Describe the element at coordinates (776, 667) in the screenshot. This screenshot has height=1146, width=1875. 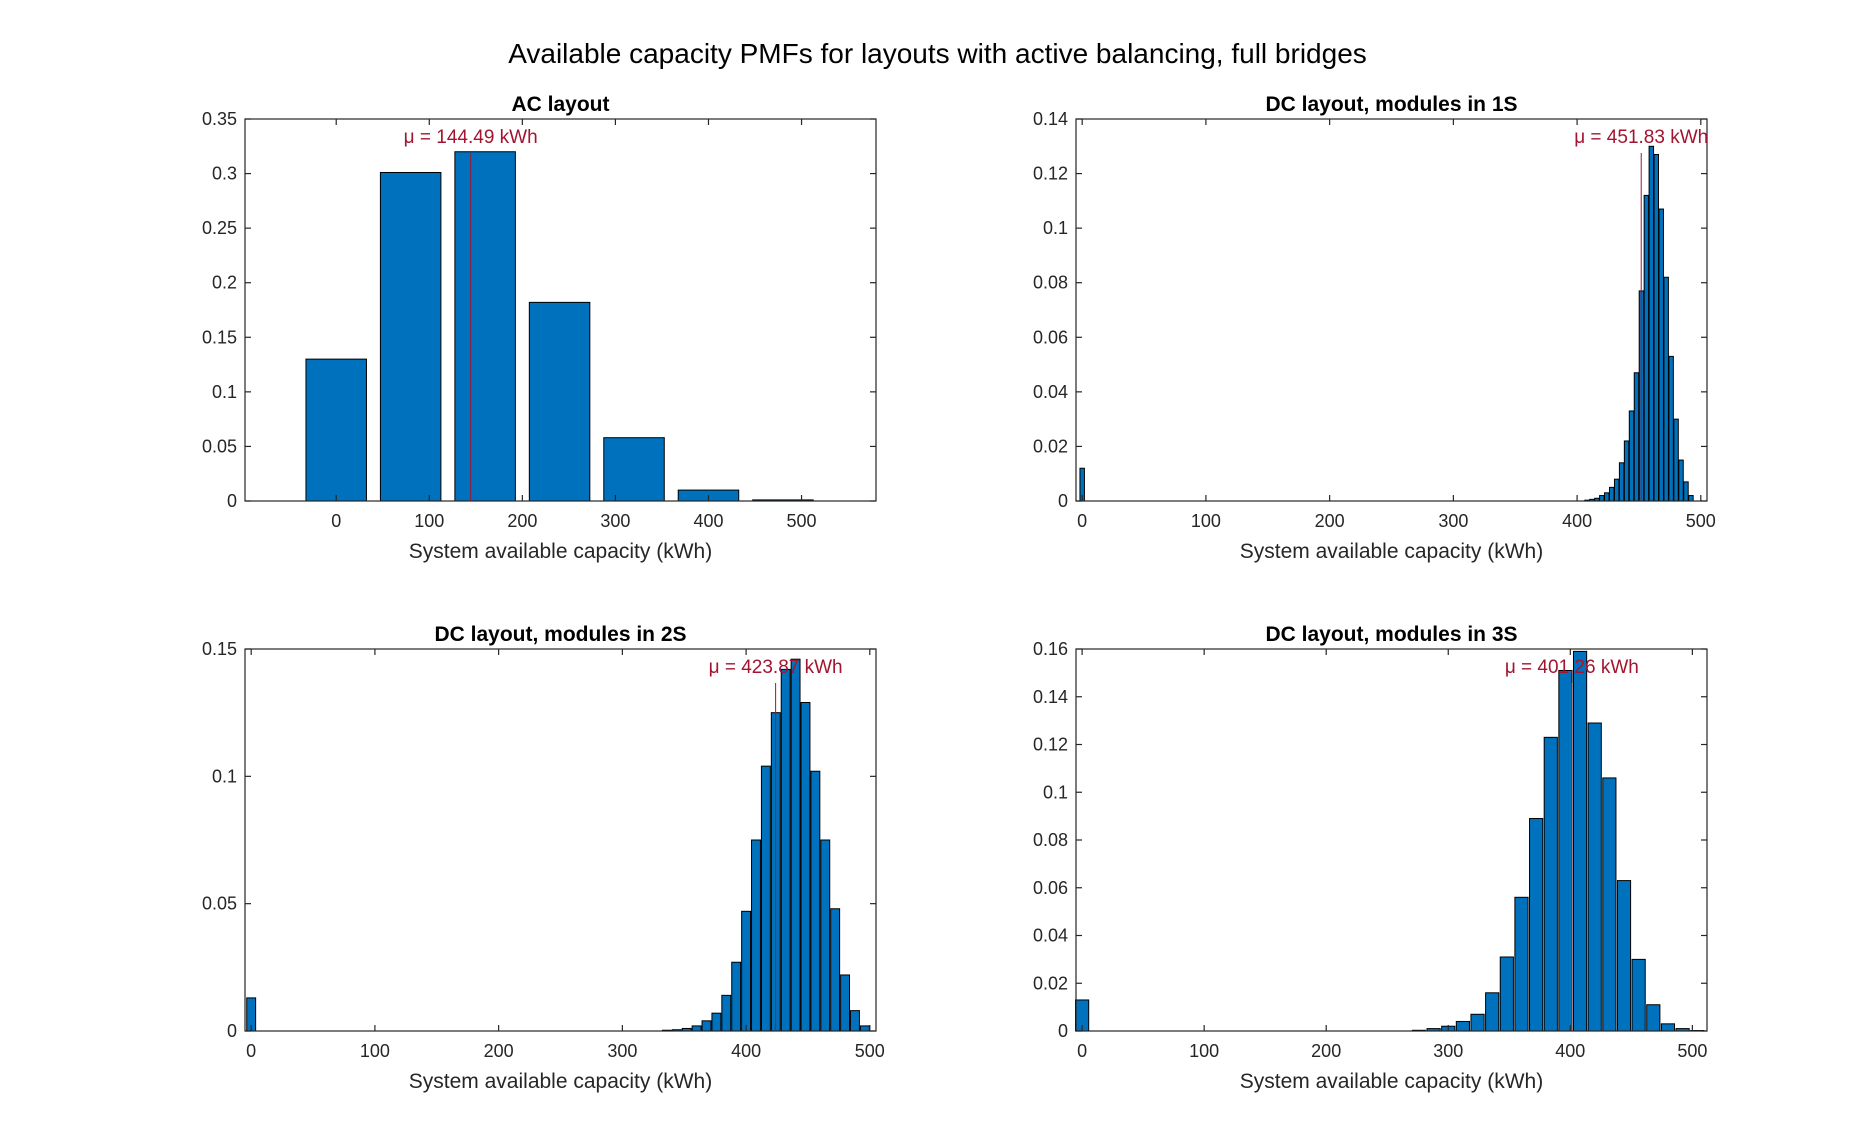
I see `mean-label: μ = 423.87 kWh` at that location.